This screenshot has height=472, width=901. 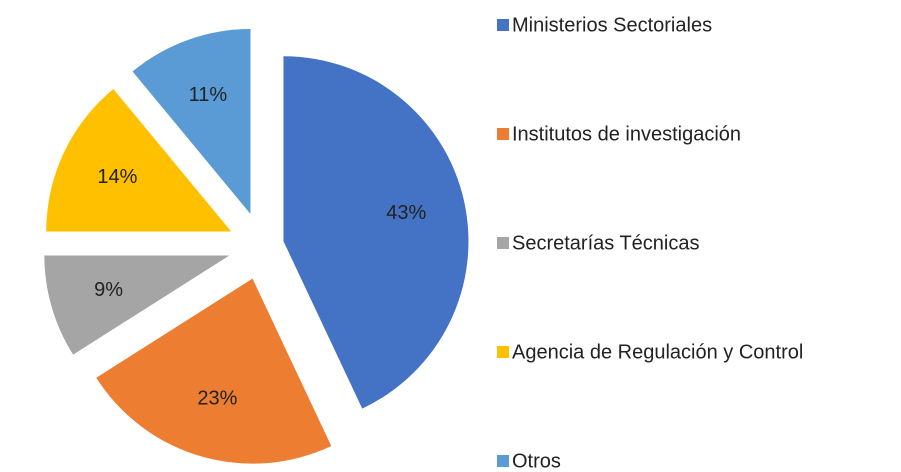 What do you see at coordinates (217, 399) in the screenshot?
I see `data-label: 23%` at bounding box center [217, 399].